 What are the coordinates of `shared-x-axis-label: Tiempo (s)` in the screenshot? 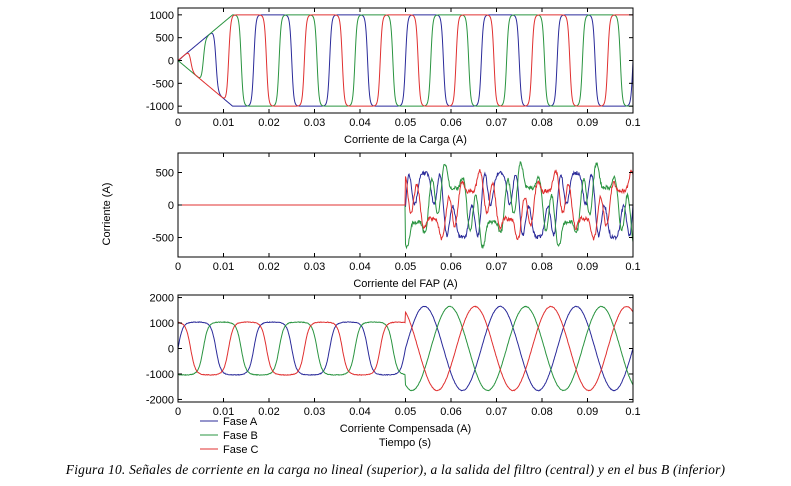 It's located at (405, 443).